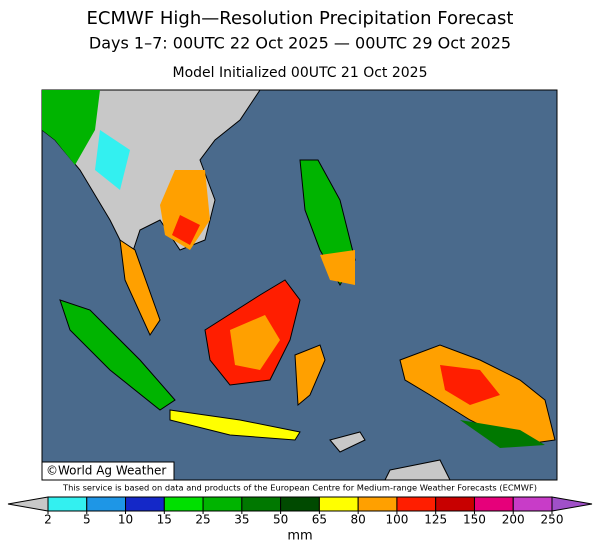 The width and height of the screenshot is (600, 552). Describe the element at coordinates (513, 520) in the screenshot. I see `tick-label: 200` at that location.